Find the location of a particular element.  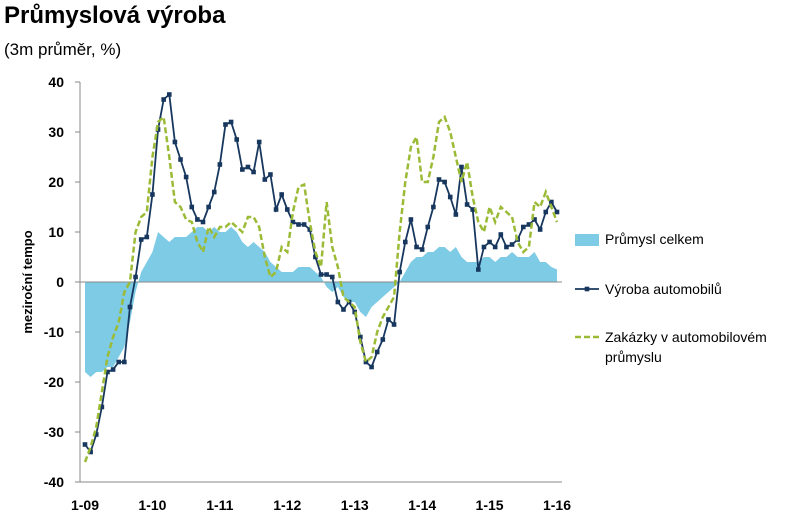

y-tick-label: 40 is located at coordinates (56, 82).